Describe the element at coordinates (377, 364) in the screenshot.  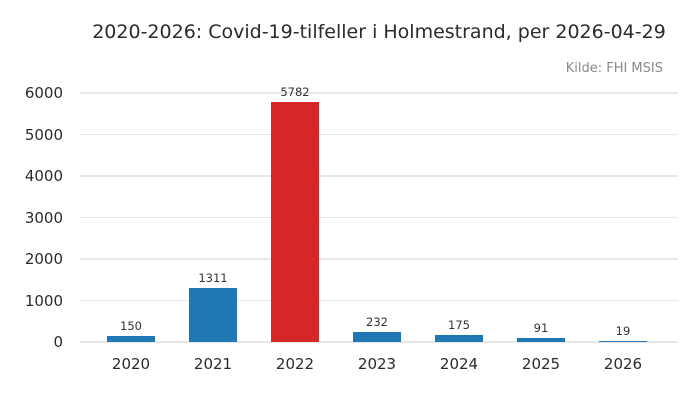
I see `x-tick-label-2023: 2023` at that location.